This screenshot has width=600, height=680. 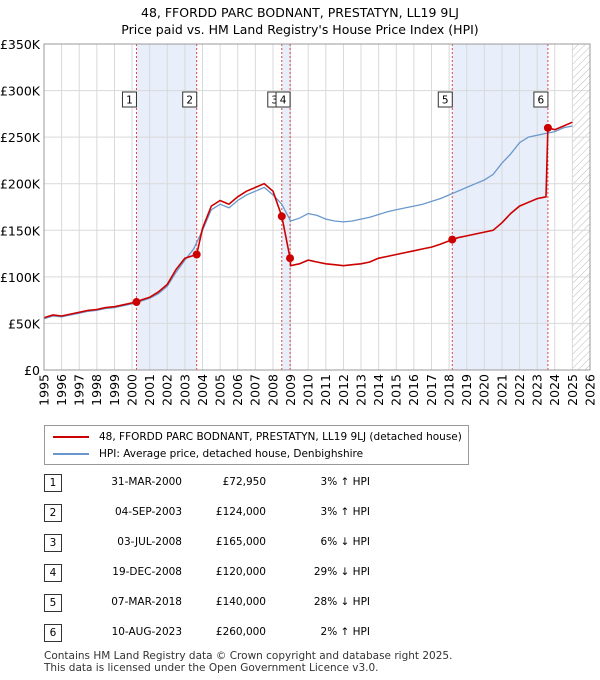 What do you see at coordinates (71, 437) in the screenshot?
I see `legend-swatch-property` at bounding box center [71, 437].